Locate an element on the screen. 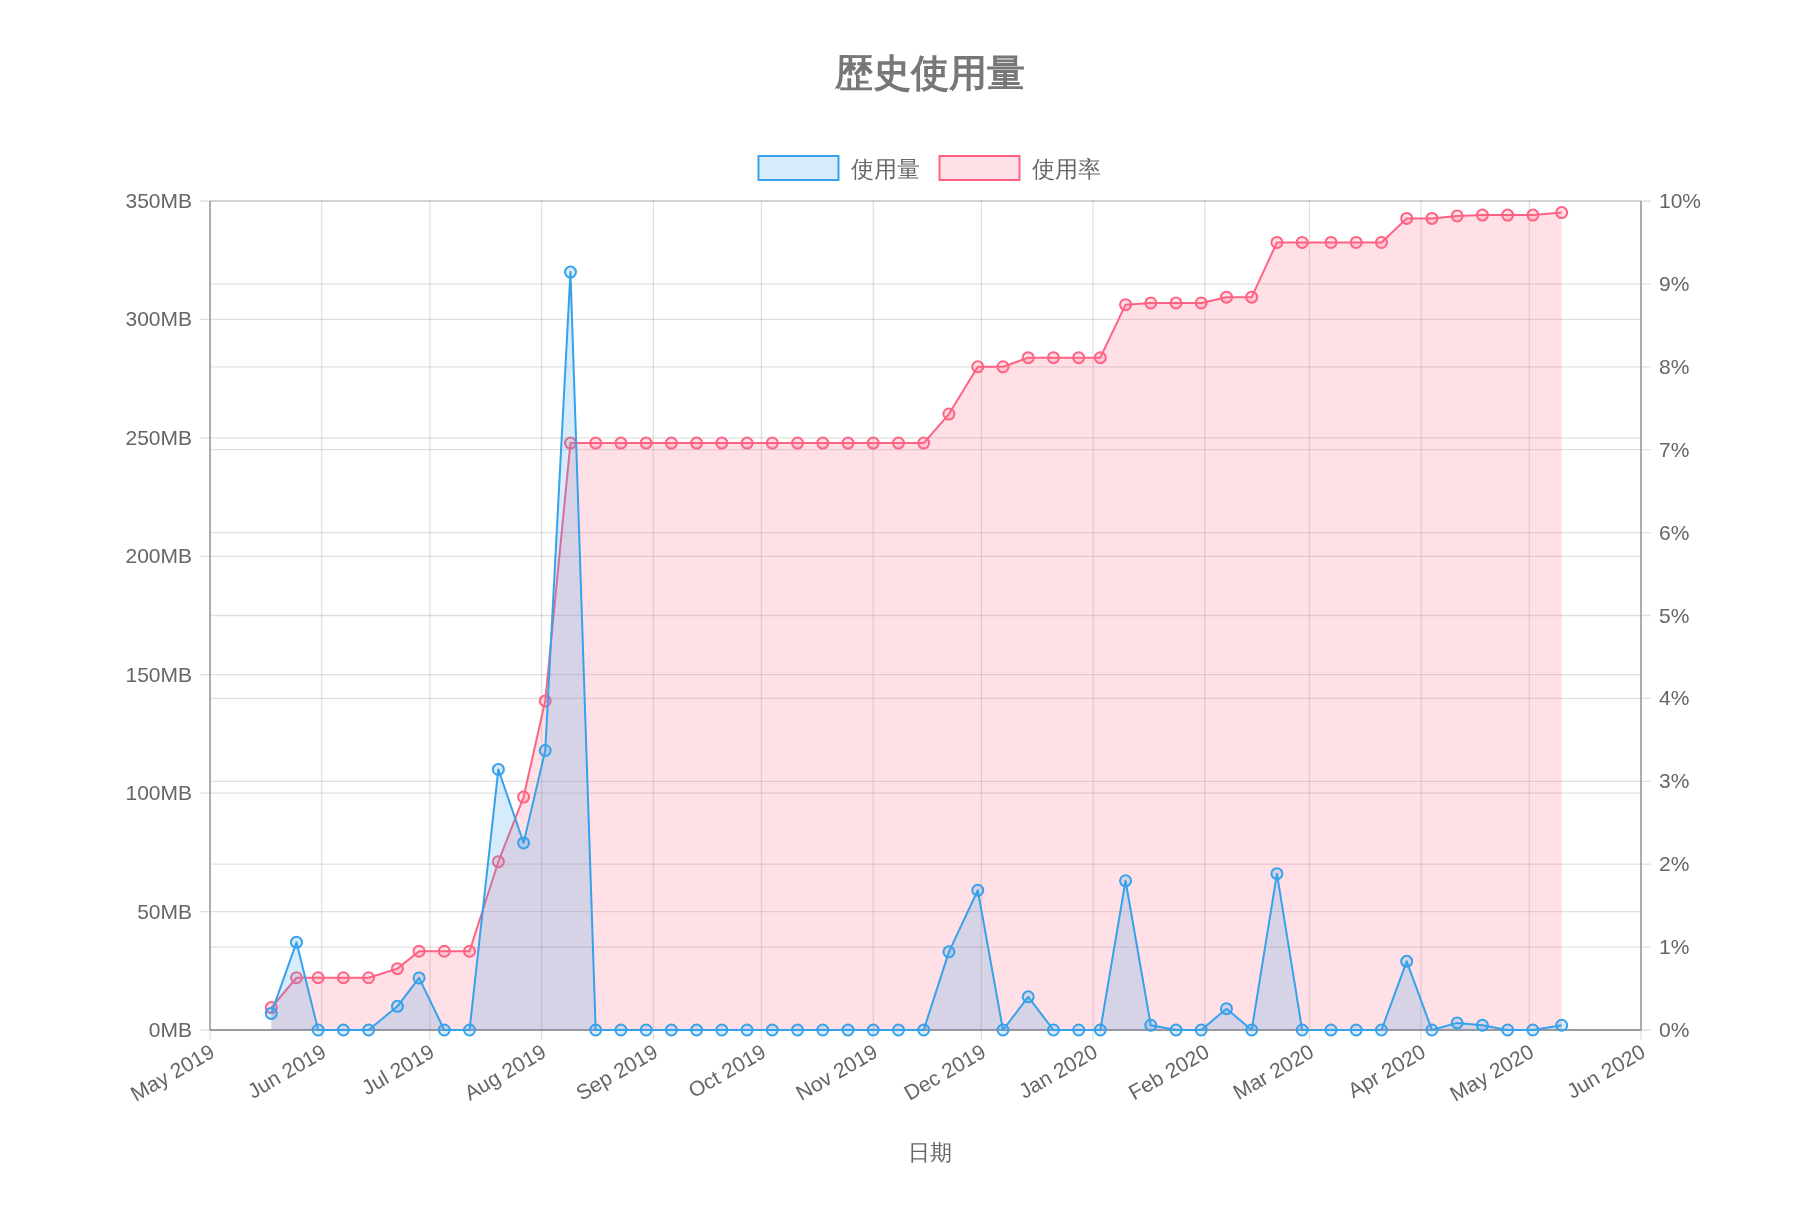 This screenshot has width=1816, height=1206. x-tick-label: Feb 2020 is located at coordinates (1168, 1071).